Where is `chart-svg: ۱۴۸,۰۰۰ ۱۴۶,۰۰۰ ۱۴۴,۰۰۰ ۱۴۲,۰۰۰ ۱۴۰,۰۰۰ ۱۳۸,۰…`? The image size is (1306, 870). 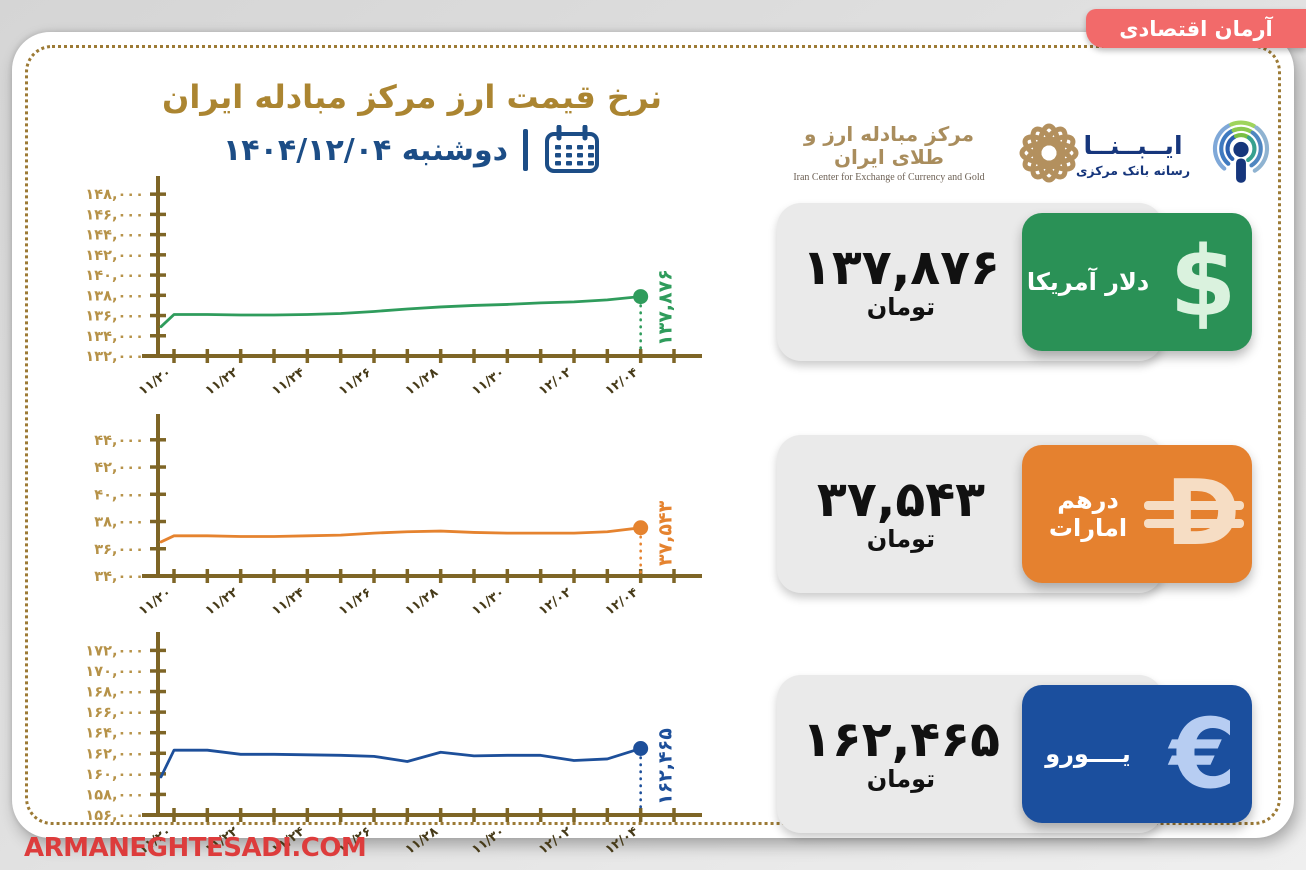
chart-svg: ۱۴۸,۰۰۰ ۱۴۶,۰۰۰ ۱۴۴,۰۰۰ ۱۴۲,۰۰۰ ۱۴۰,۰۰۰ ۱۳۸,۰… is located at coordinates (393, 287).